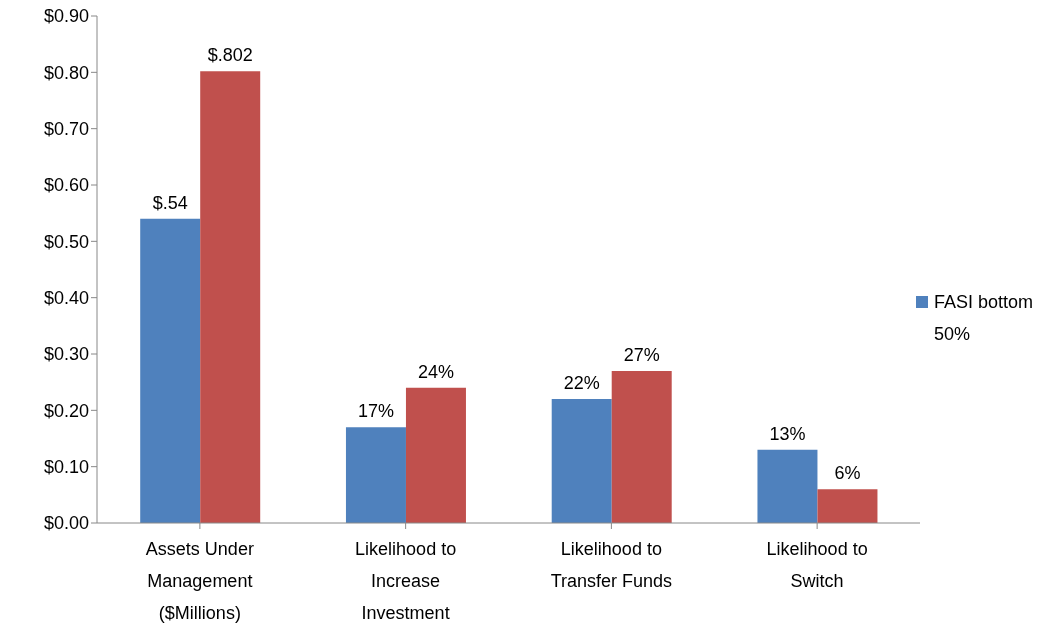 The image size is (1052, 635). What do you see at coordinates (66, 185) in the screenshot?
I see `y-tick-label: $0.60` at bounding box center [66, 185].